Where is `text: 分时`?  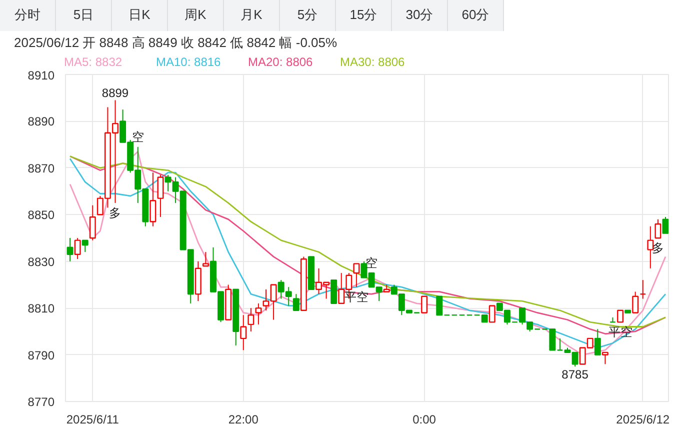 text: 分时 is located at coordinates (28, 15).